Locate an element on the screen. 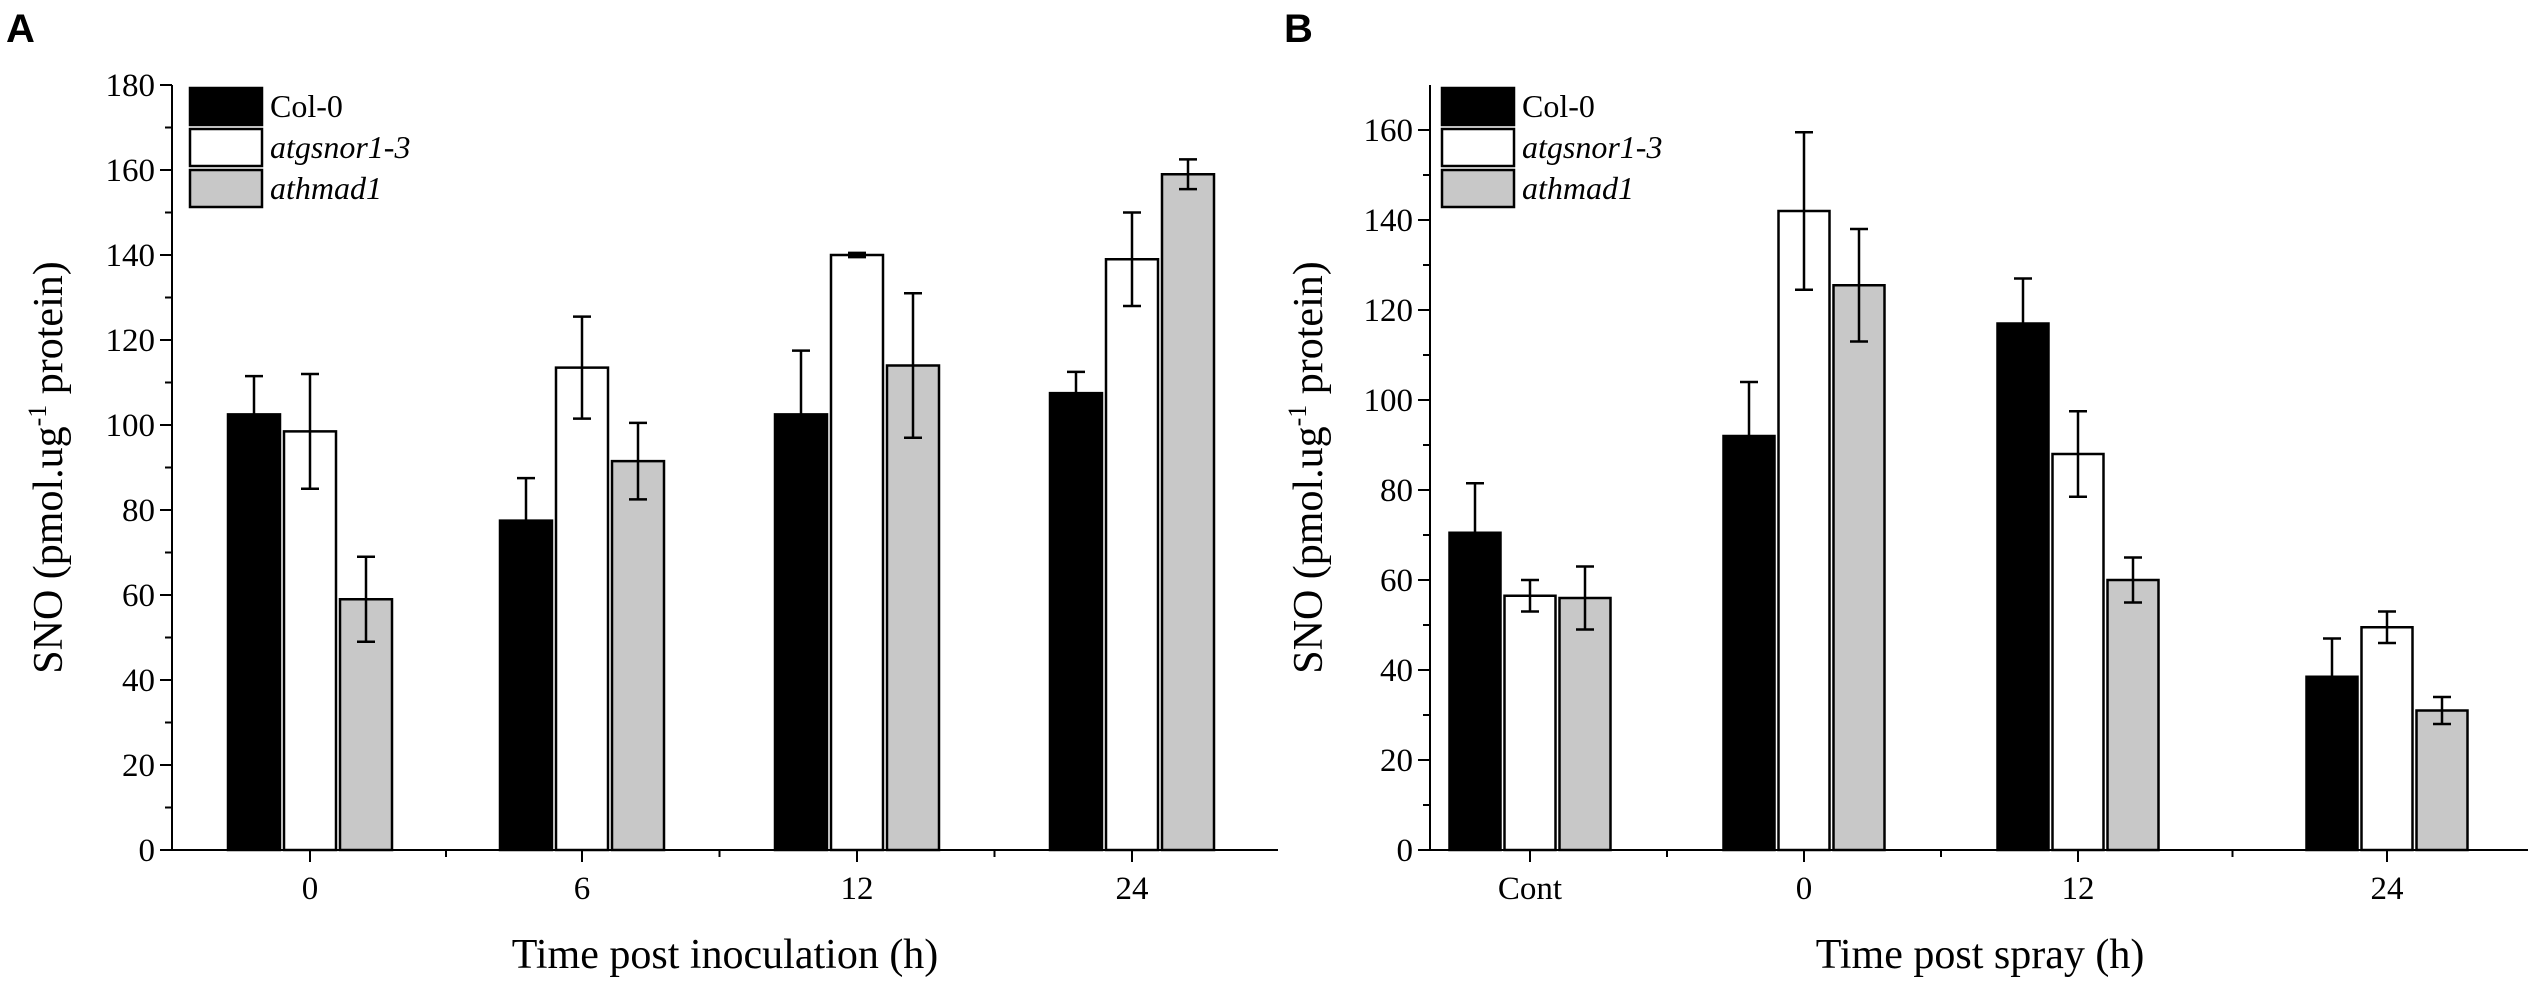 The width and height of the screenshot is (2533, 993). x-axis-title: Time post inoculation (h) is located at coordinates (725, 955).